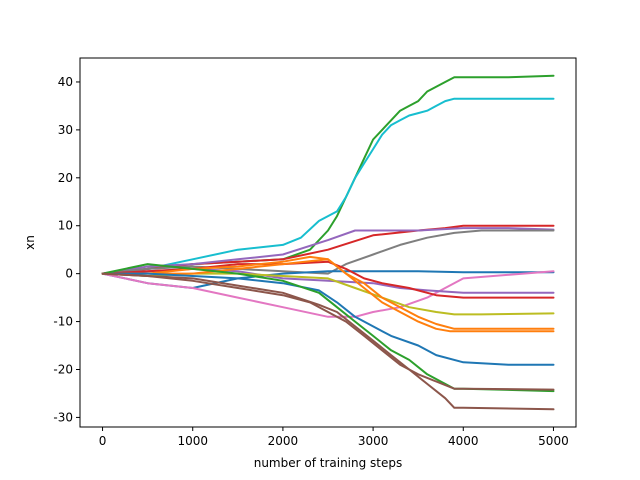 This screenshot has height=480, width=640. I want to click on y-tick-label: 30, so click(65, 130).